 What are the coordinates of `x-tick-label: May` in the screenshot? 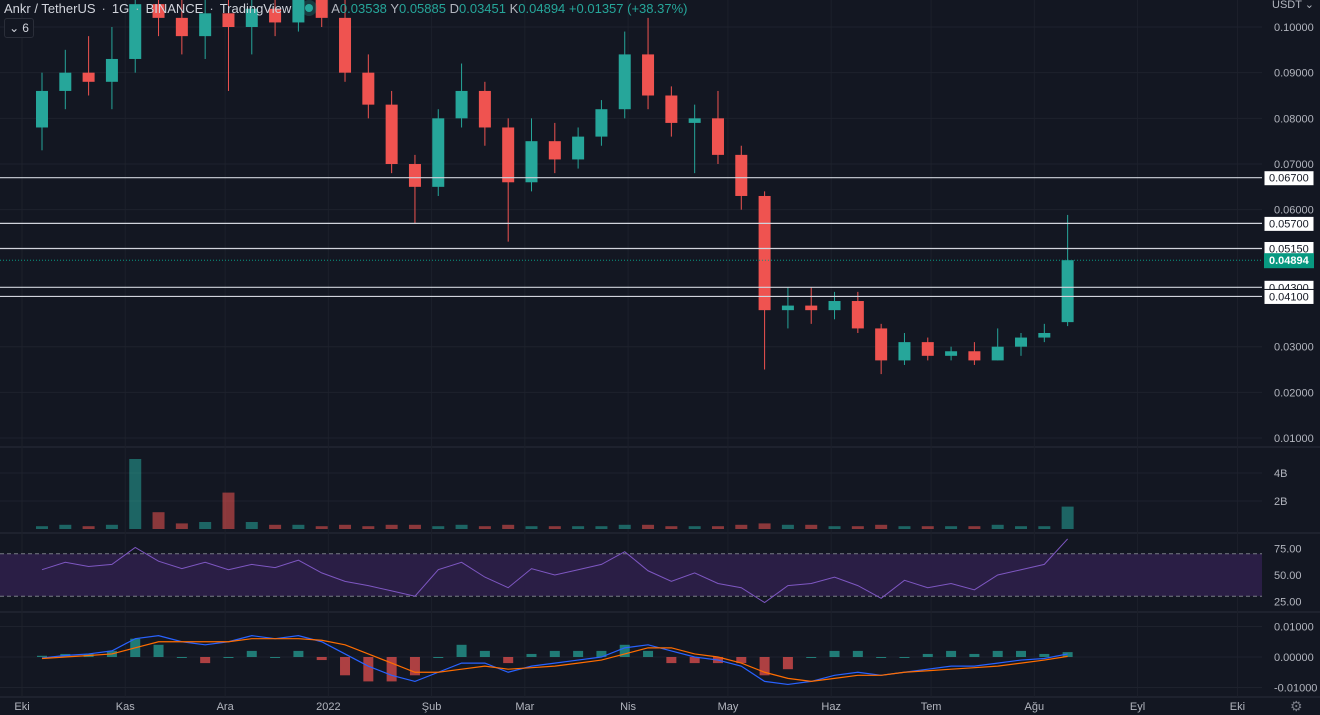 It's located at (728, 707).